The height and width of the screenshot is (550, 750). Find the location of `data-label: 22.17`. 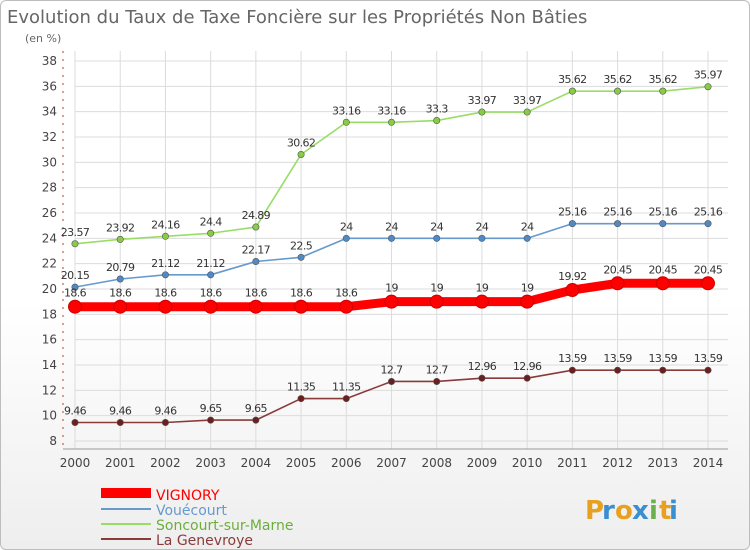

data-label: 22.17 is located at coordinates (256, 250).